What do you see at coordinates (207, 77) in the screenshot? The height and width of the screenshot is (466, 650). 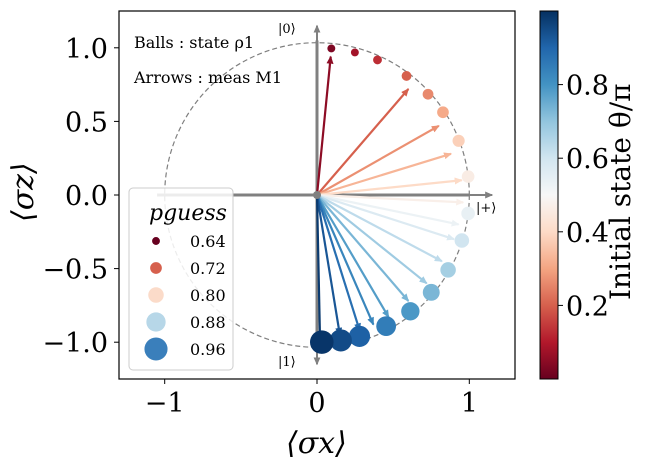 I see `arrows-annotation: Arrows : meas M1` at bounding box center [207, 77].